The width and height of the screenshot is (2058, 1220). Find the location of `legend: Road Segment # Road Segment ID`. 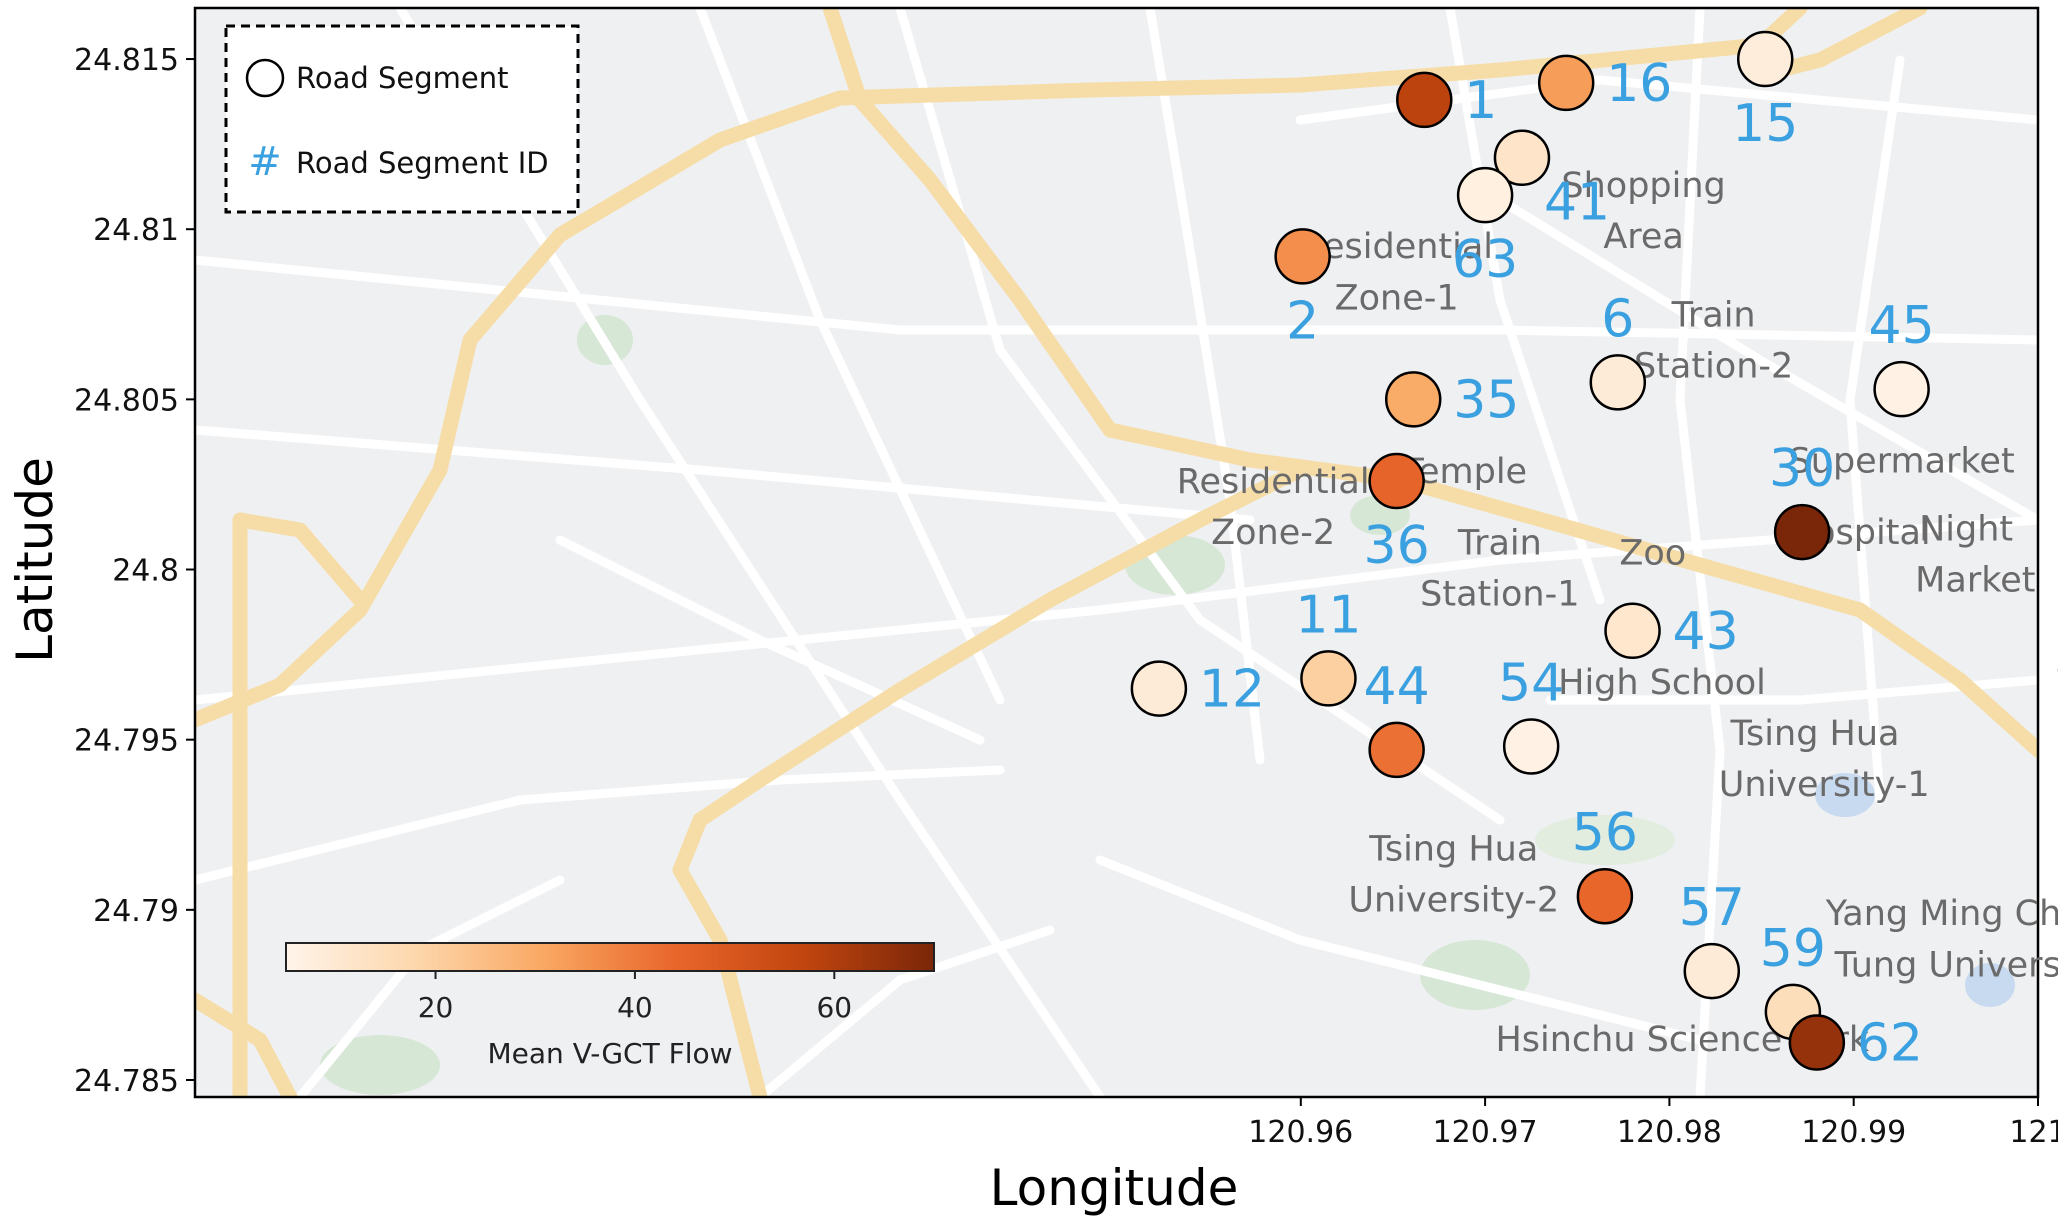

legend: Road Segment # Road Segment ID is located at coordinates (402, 119).